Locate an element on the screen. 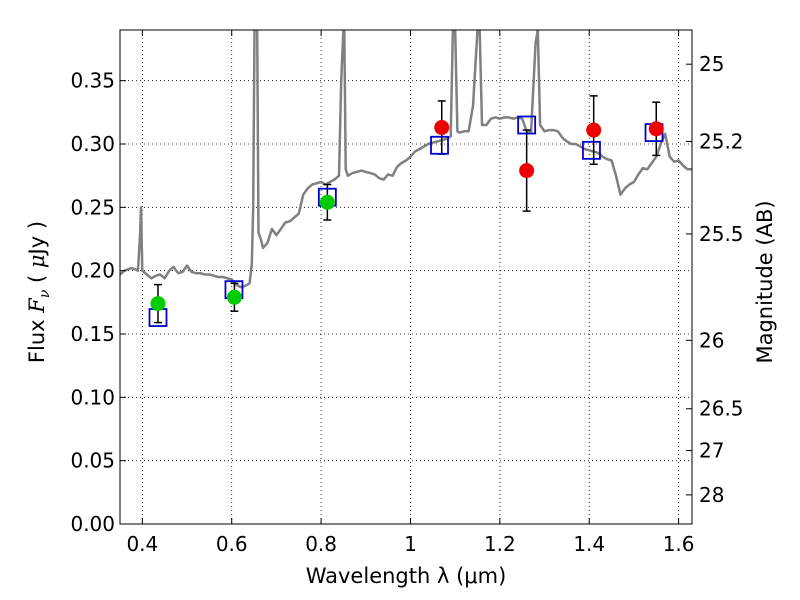 This screenshot has height=600, width=800. x-tick-label: 1.6 is located at coordinates (679, 544).